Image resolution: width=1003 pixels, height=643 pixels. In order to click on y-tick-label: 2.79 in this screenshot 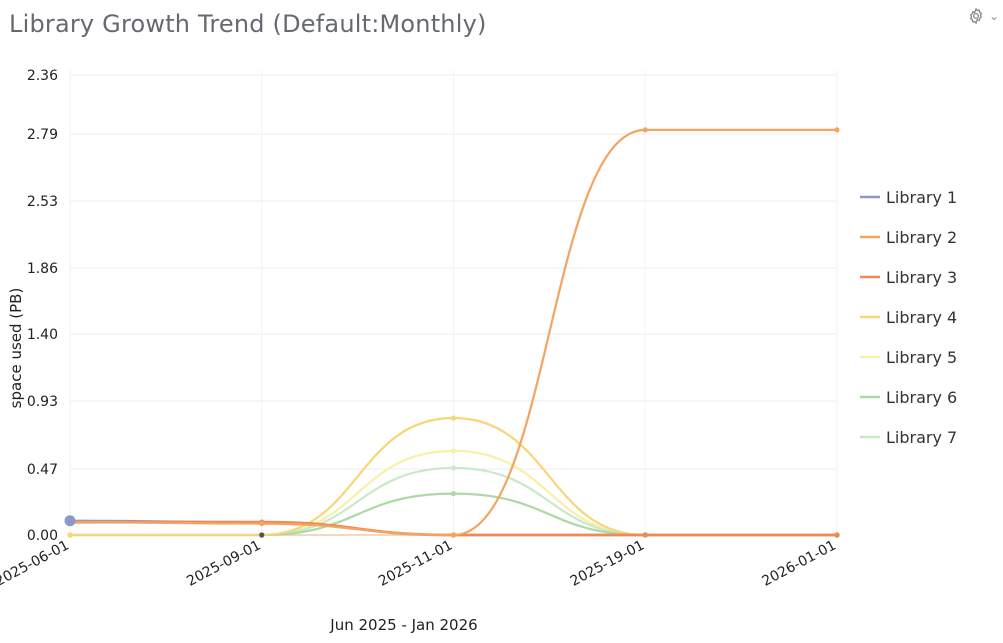, I will do `click(42, 135)`.